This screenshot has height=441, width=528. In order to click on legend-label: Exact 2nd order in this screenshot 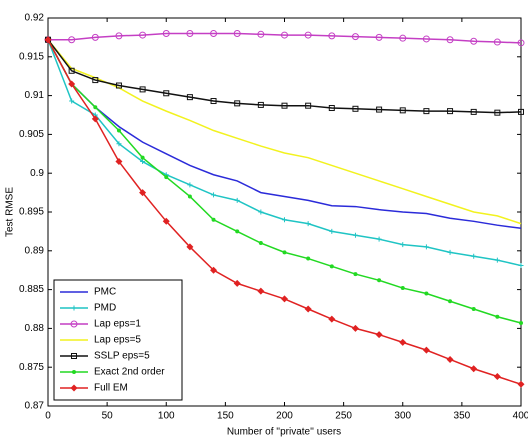, I will do `click(129, 372)`.